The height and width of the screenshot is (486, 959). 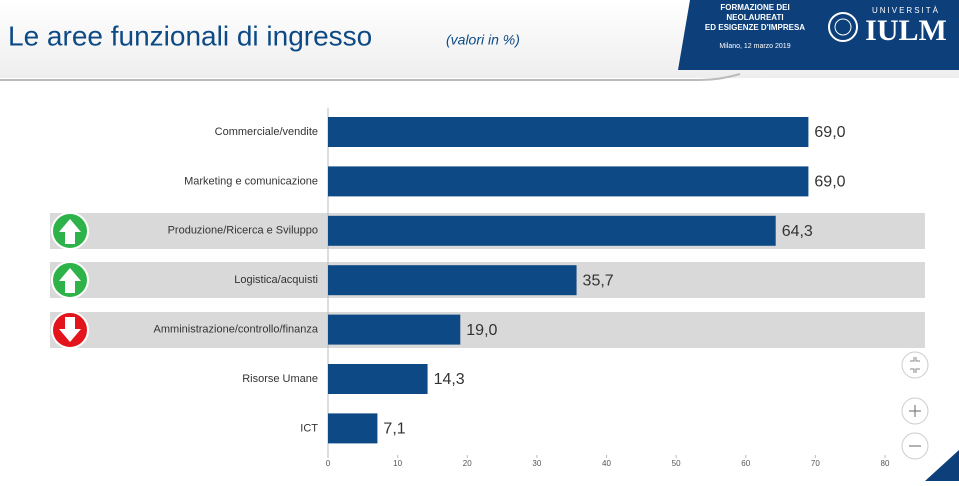 What do you see at coordinates (915, 446) in the screenshot?
I see `zoom-out` at bounding box center [915, 446].